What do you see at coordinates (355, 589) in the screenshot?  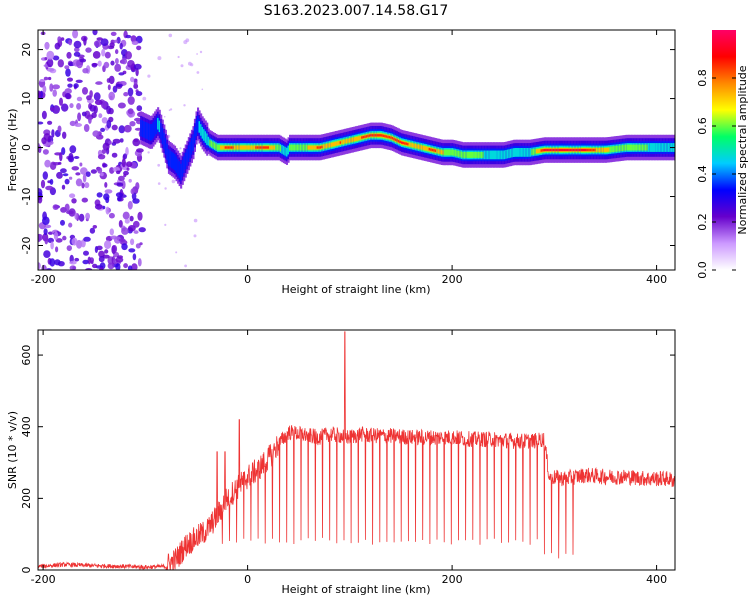 I see `snr-x-label: Height of straight line (km)` at bounding box center [355, 589].